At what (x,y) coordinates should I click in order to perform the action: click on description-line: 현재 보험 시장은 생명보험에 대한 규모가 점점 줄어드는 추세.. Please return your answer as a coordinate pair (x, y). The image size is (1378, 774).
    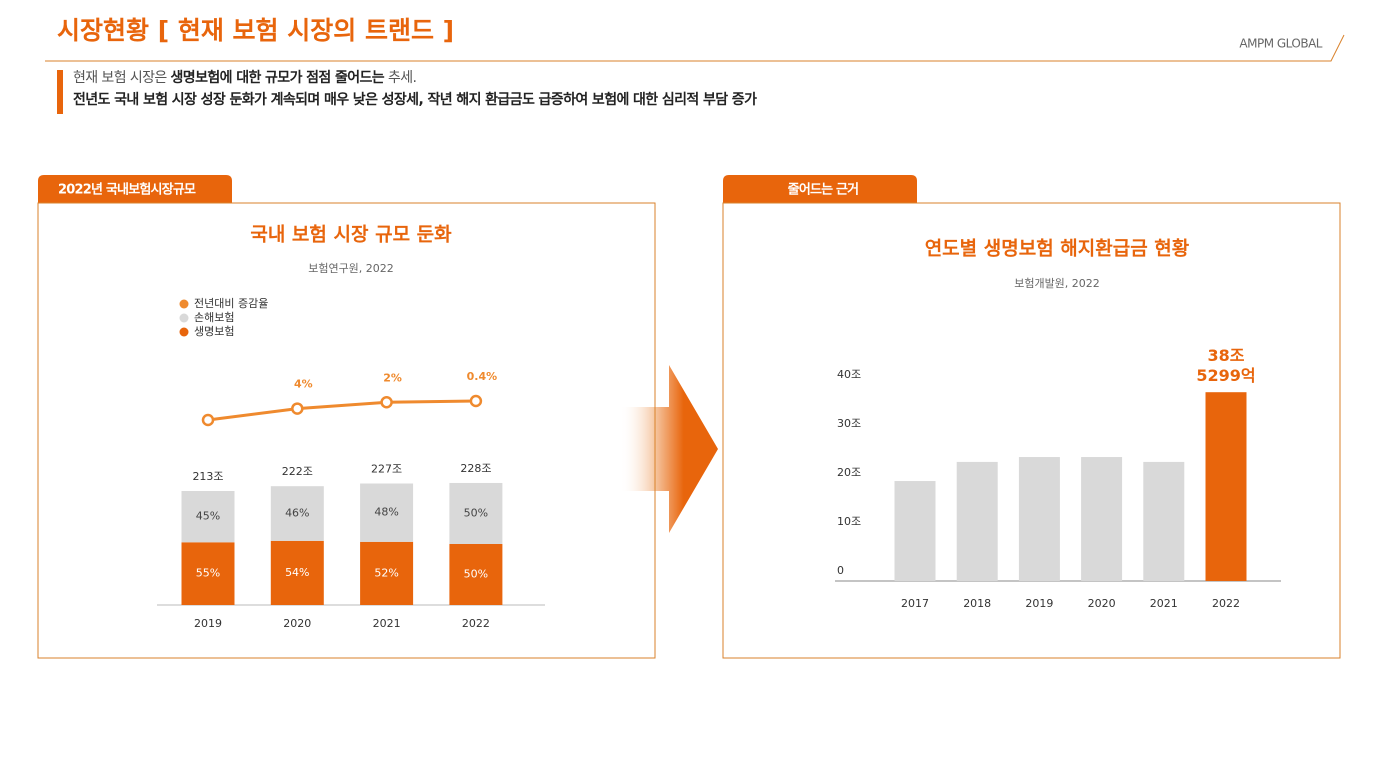
    Looking at the image, I should click on (244, 77).